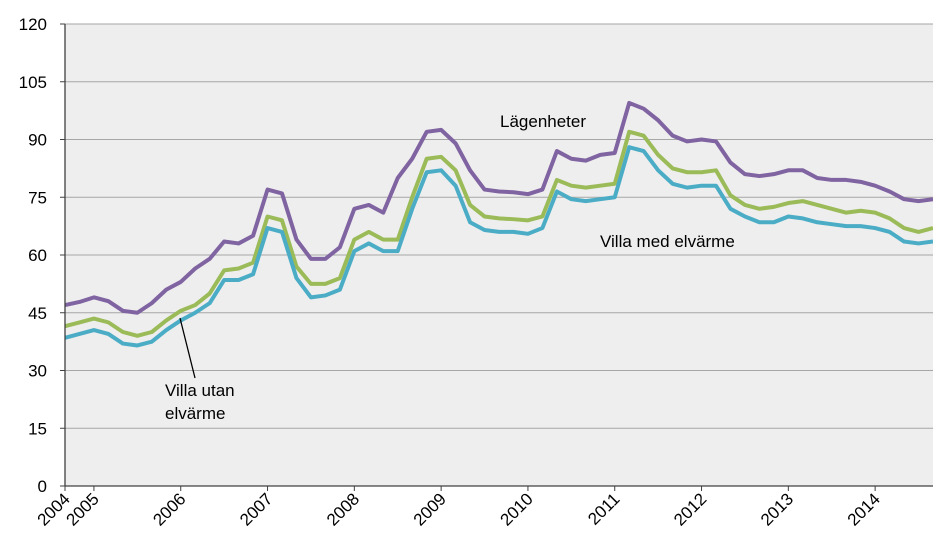 This screenshot has width=933, height=547. Describe the element at coordinates (33, 82) in the screenshot. I see `y-tick-label: 105` at that location.